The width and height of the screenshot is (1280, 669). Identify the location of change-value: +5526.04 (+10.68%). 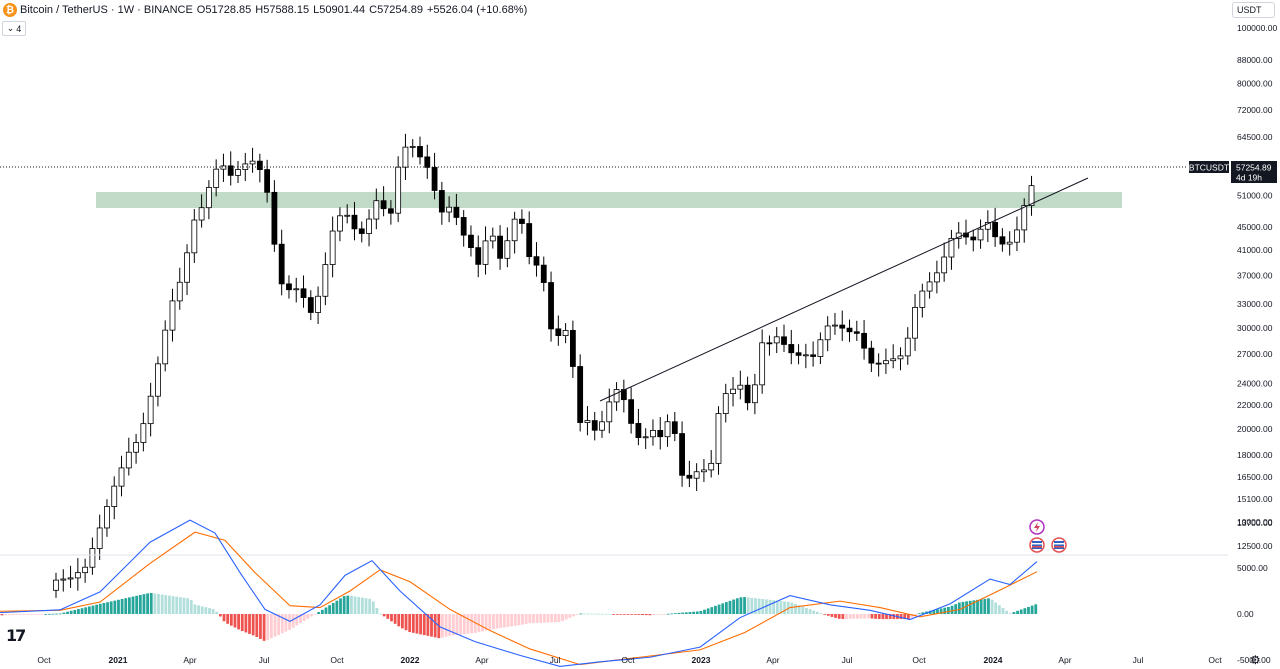
(477, 10).